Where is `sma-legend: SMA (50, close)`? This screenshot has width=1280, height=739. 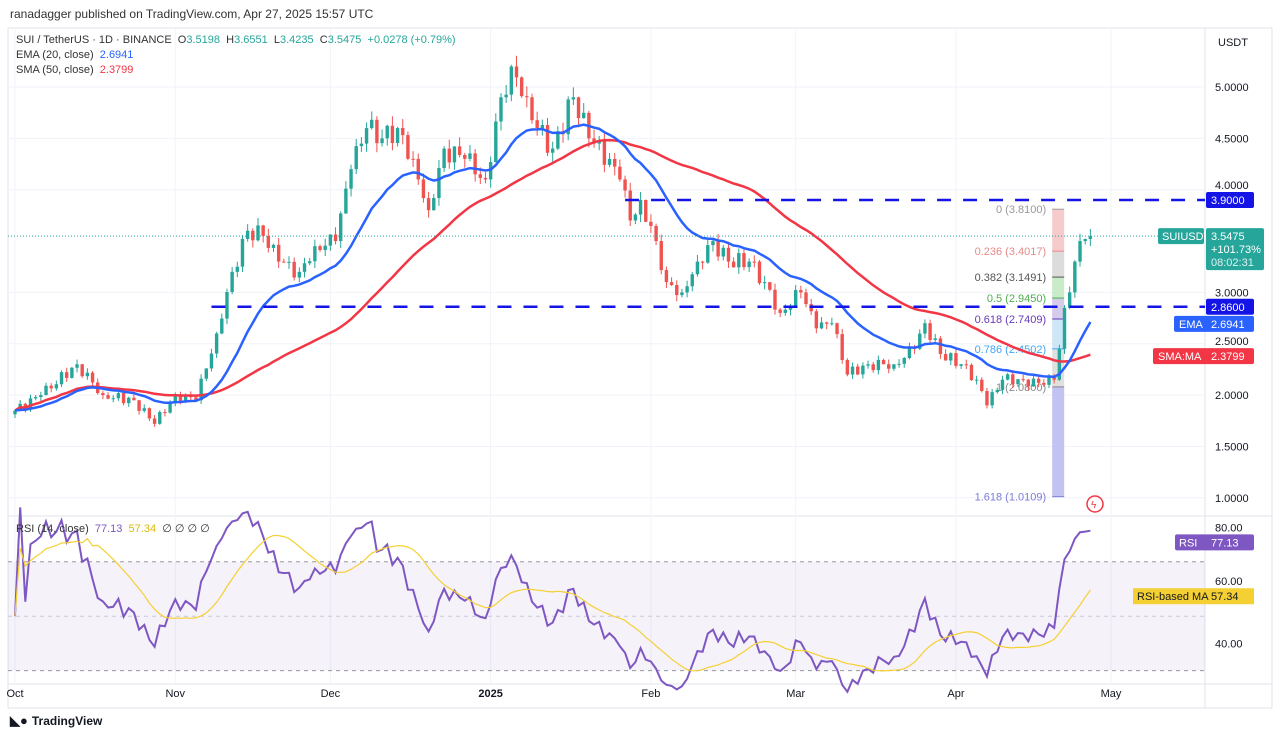
sma-legend: SMA (50, close) is located at coordinates (55, 70).